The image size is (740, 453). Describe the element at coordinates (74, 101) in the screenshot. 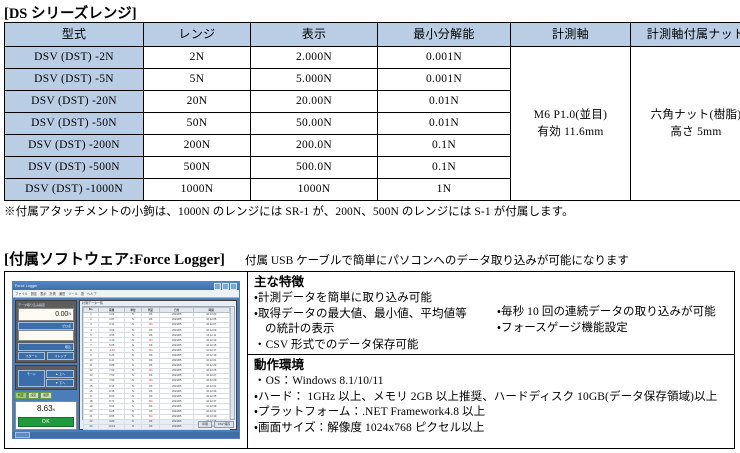

I see `cell-model: DSV (DST) -20N` at that location.